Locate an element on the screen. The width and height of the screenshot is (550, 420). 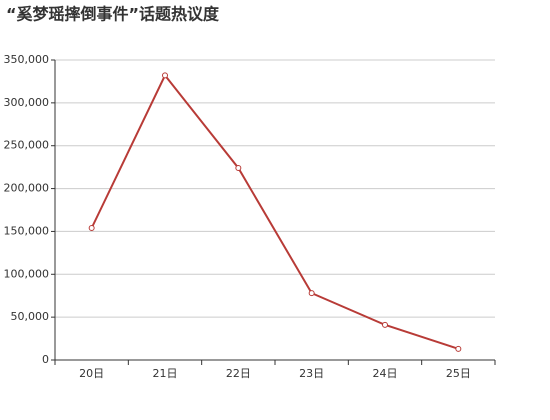
y-tick-label: 50,000 is located at coordinates (30, 316).